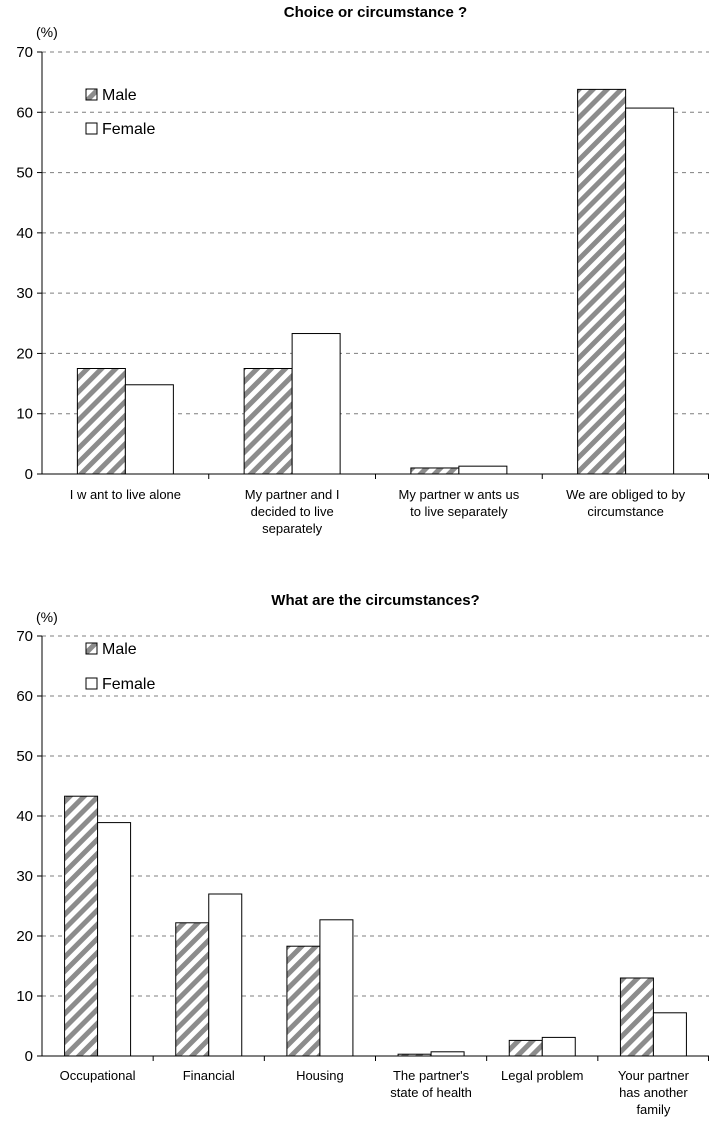 This screenshot has width=709, height=1132. Describe the element at coordinates (542, 1075) in the screenshot. I see `category-label: Legal problem` at that location.